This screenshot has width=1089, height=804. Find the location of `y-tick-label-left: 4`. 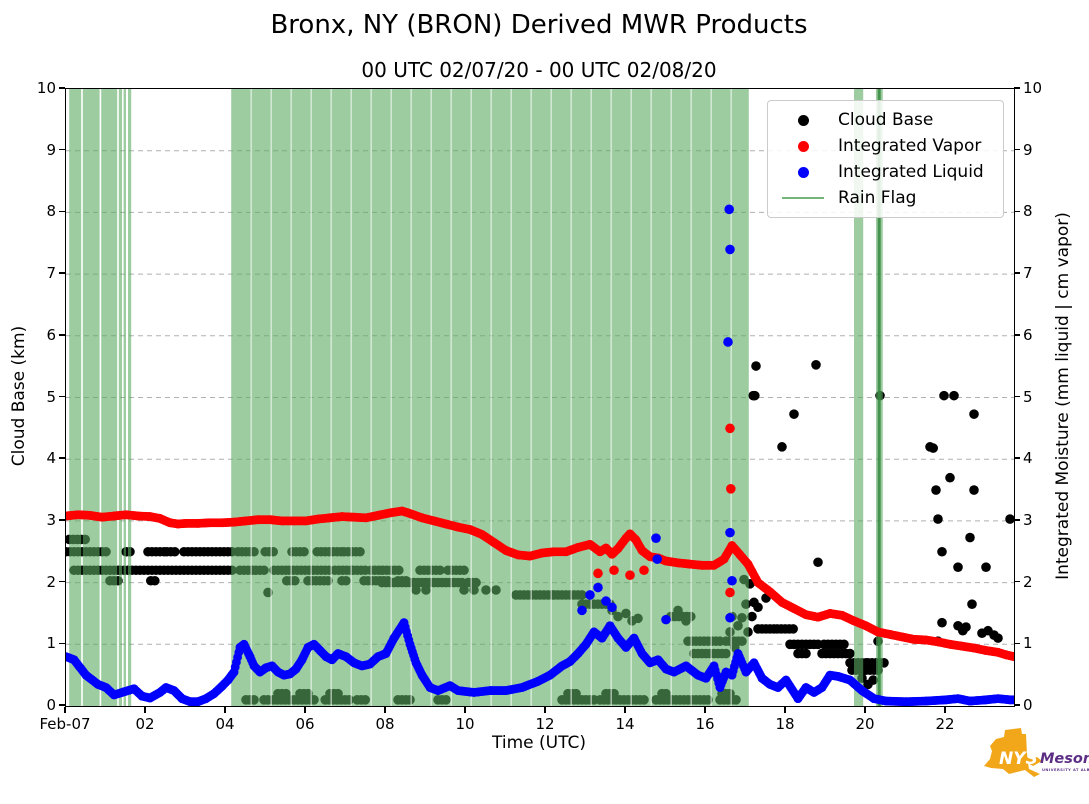

y-tick-label-left: 4 is located at coordinates (51, 458).